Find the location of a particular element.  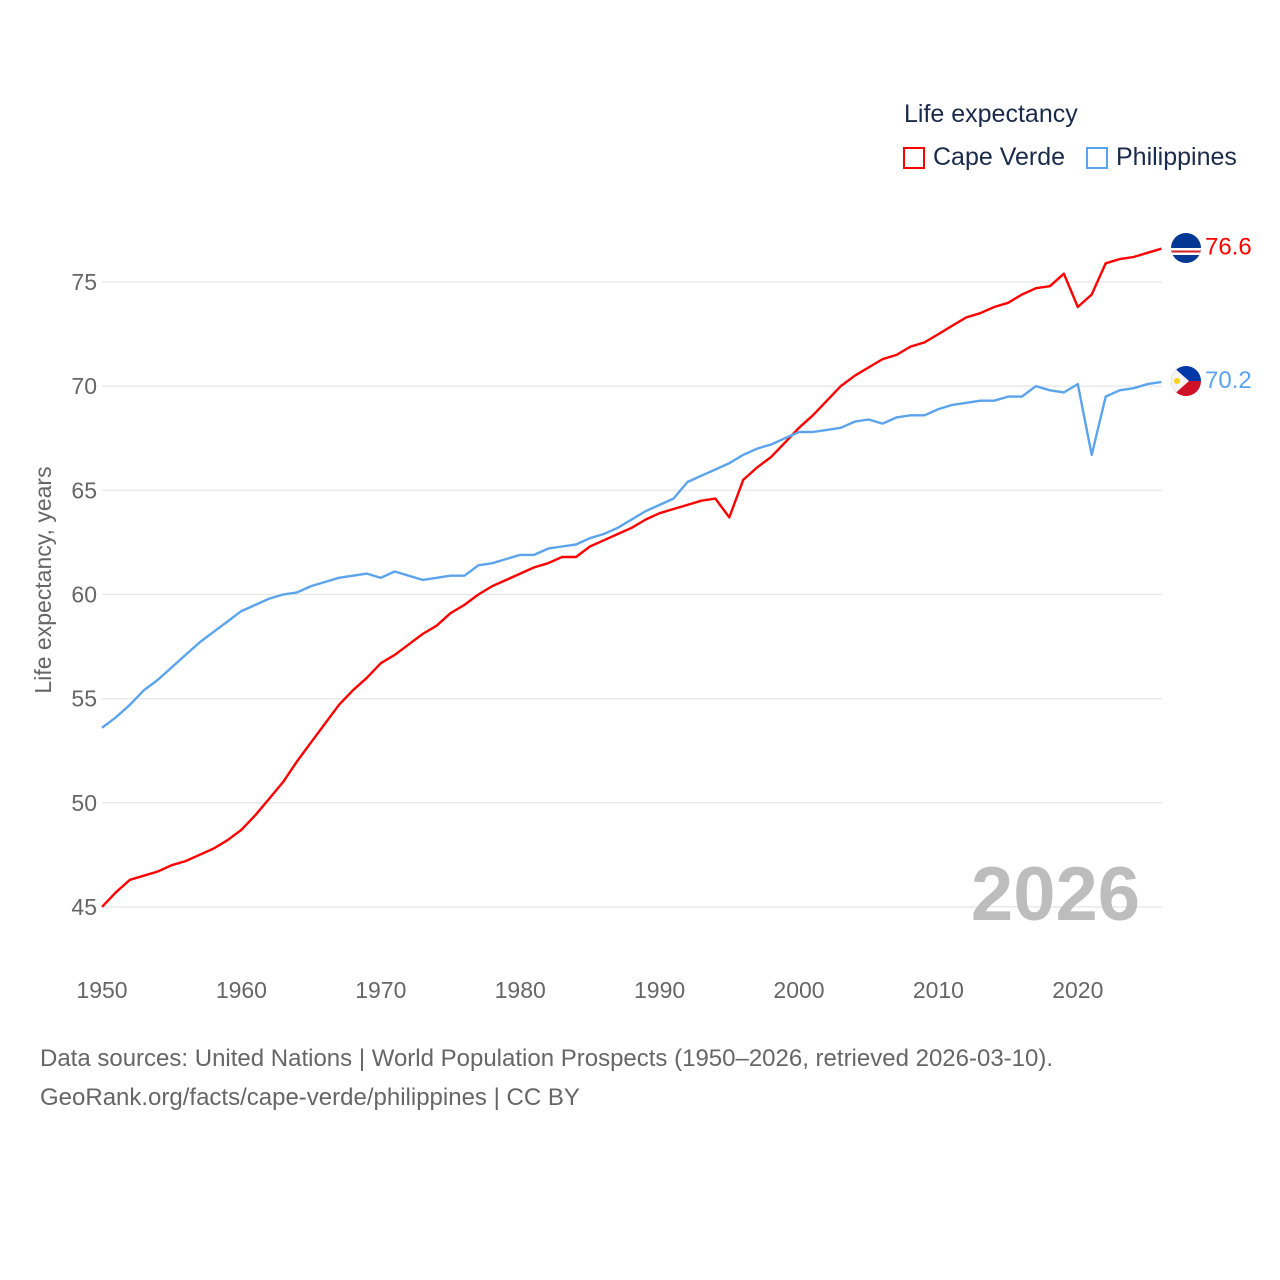

x-tick-label: 1970 is located at coordinates (380, 990).